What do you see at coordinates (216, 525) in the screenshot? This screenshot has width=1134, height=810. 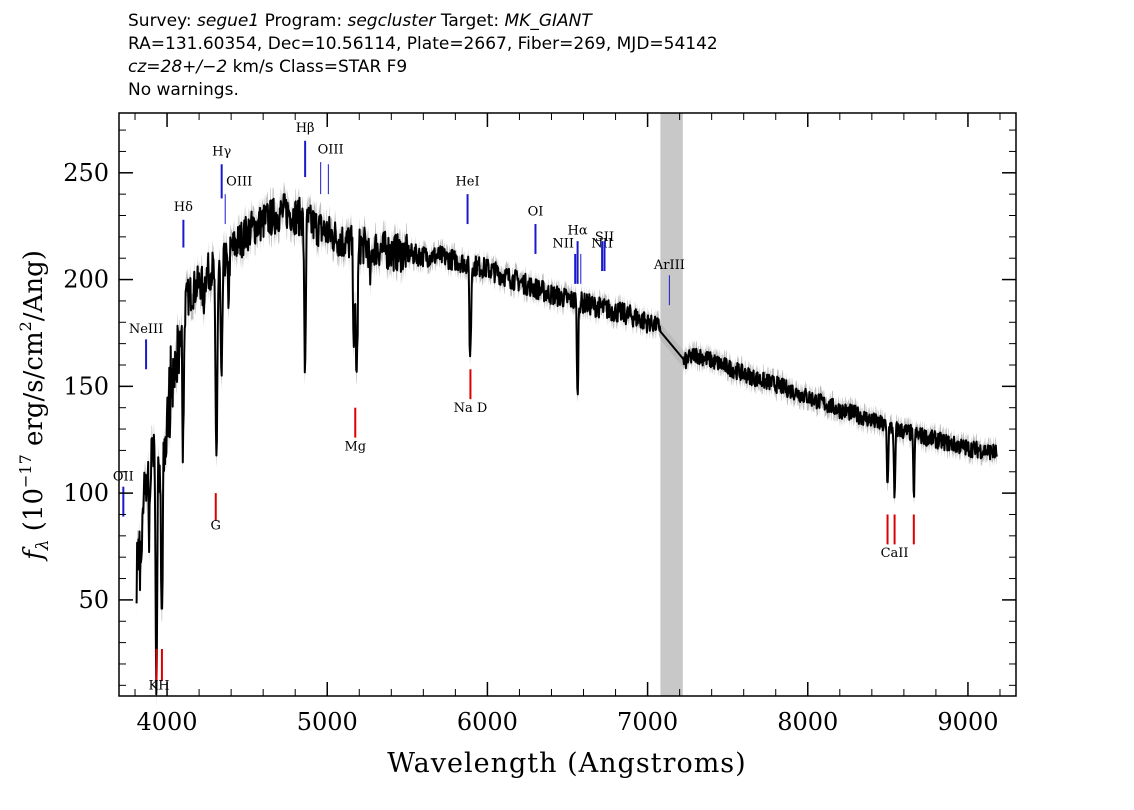 I see `absorption-label-1: G` at bounding box center [216, 525].